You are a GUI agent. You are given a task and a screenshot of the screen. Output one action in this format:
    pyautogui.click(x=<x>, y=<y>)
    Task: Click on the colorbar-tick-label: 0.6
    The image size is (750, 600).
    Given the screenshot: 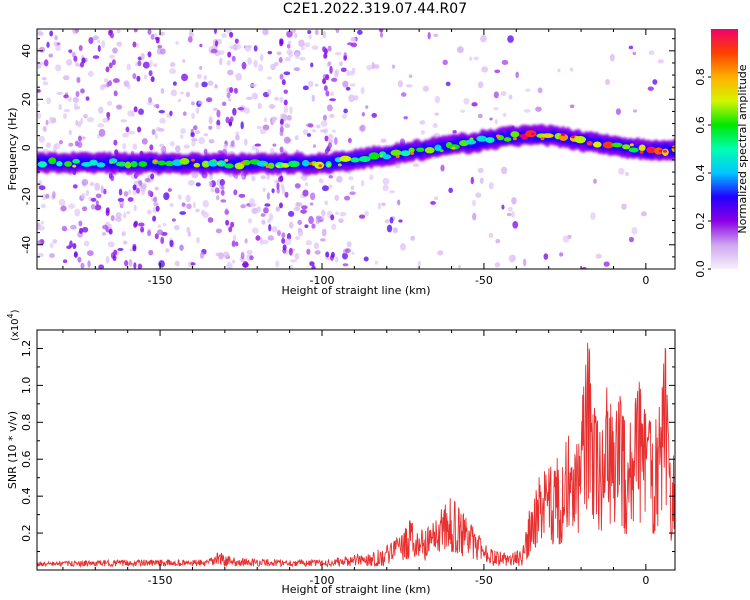 What is the action you would take?
    pyautogui.click(x=700, y=125)
    